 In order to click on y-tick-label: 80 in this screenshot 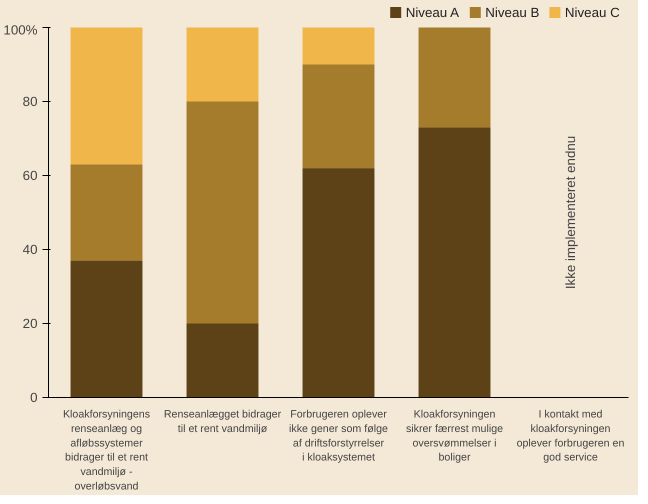, I will do `click(30, 101)`.